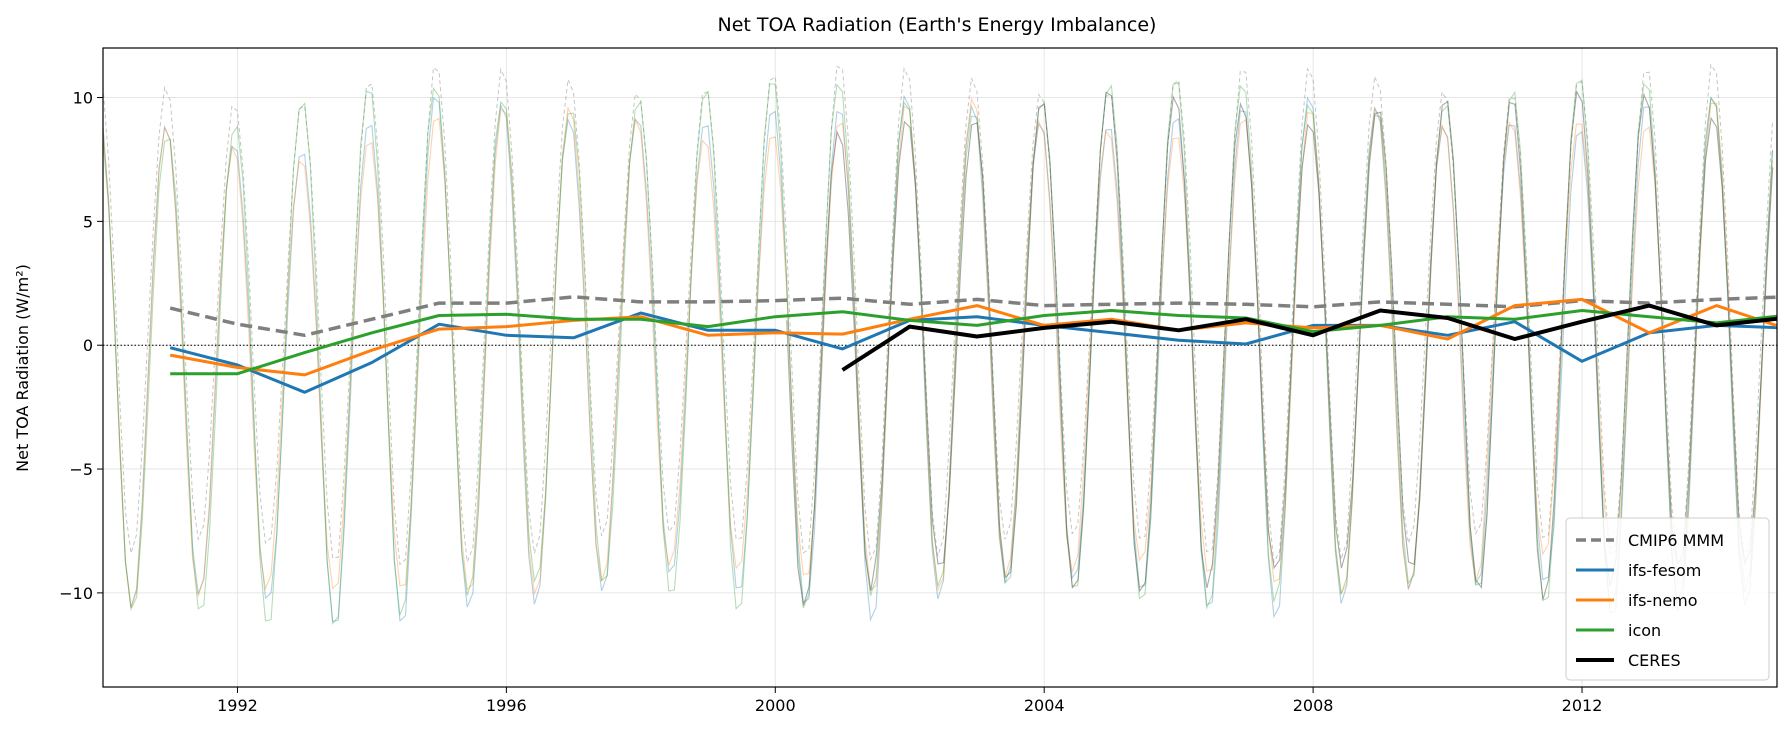  What do you see at coordinates (506, 705) in the screenshot?
I see `x-tick-label: 1996` at bounding box center [506, 705].